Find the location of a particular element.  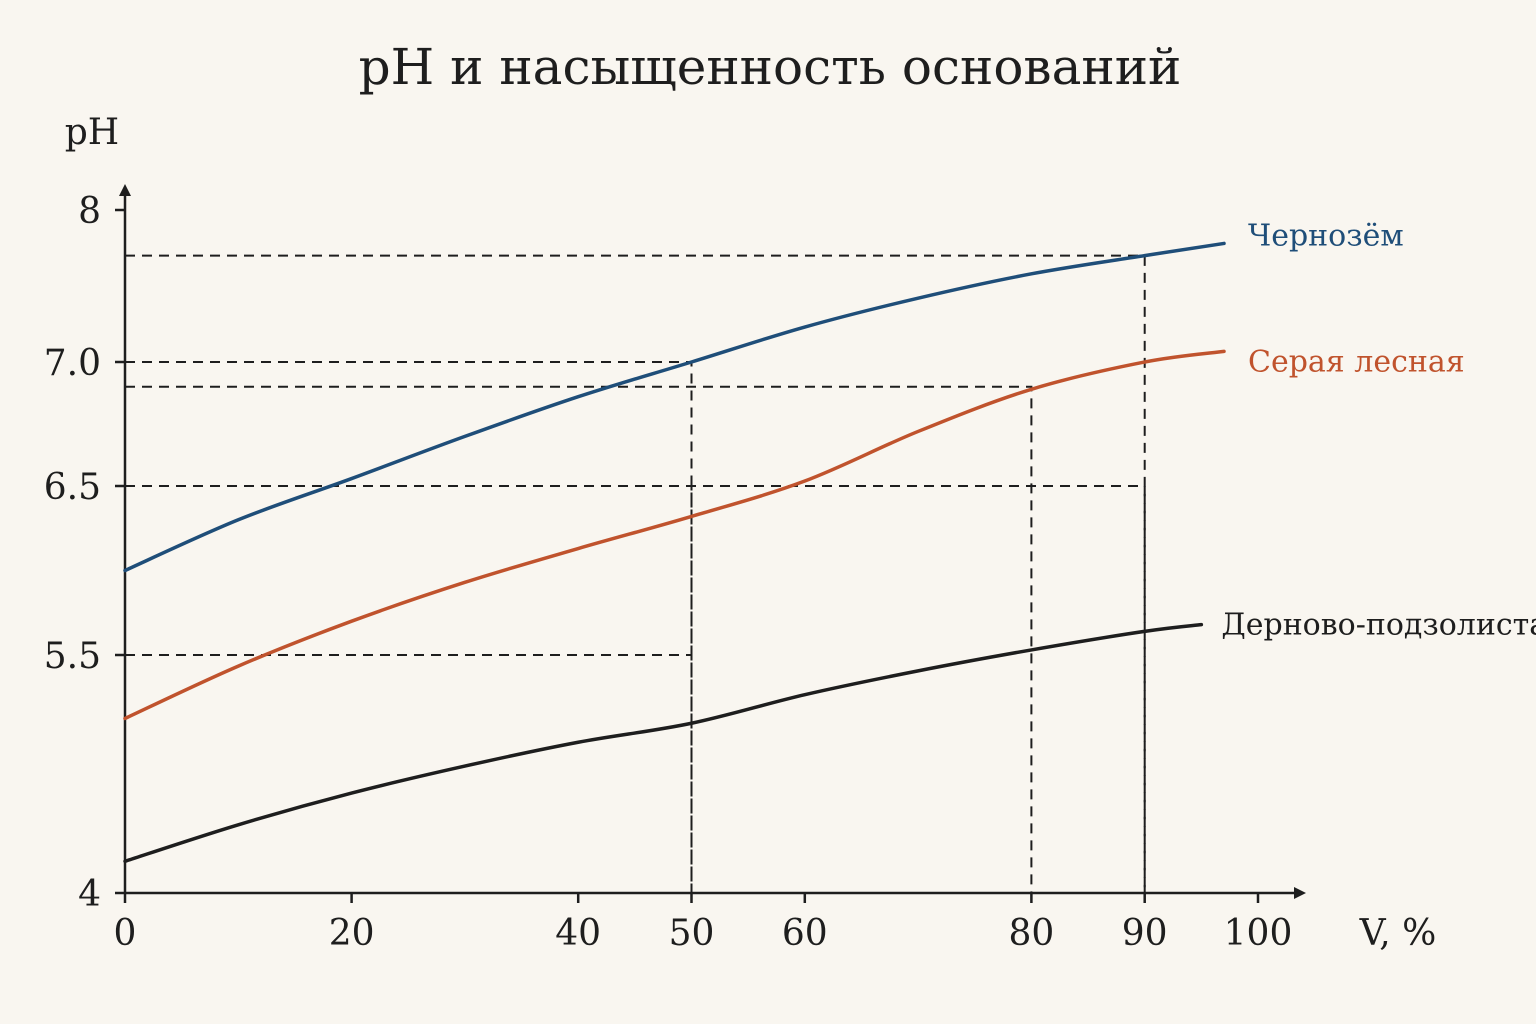

chart-title: pH и насыщенность оснований is located at coordinates (770, 67).